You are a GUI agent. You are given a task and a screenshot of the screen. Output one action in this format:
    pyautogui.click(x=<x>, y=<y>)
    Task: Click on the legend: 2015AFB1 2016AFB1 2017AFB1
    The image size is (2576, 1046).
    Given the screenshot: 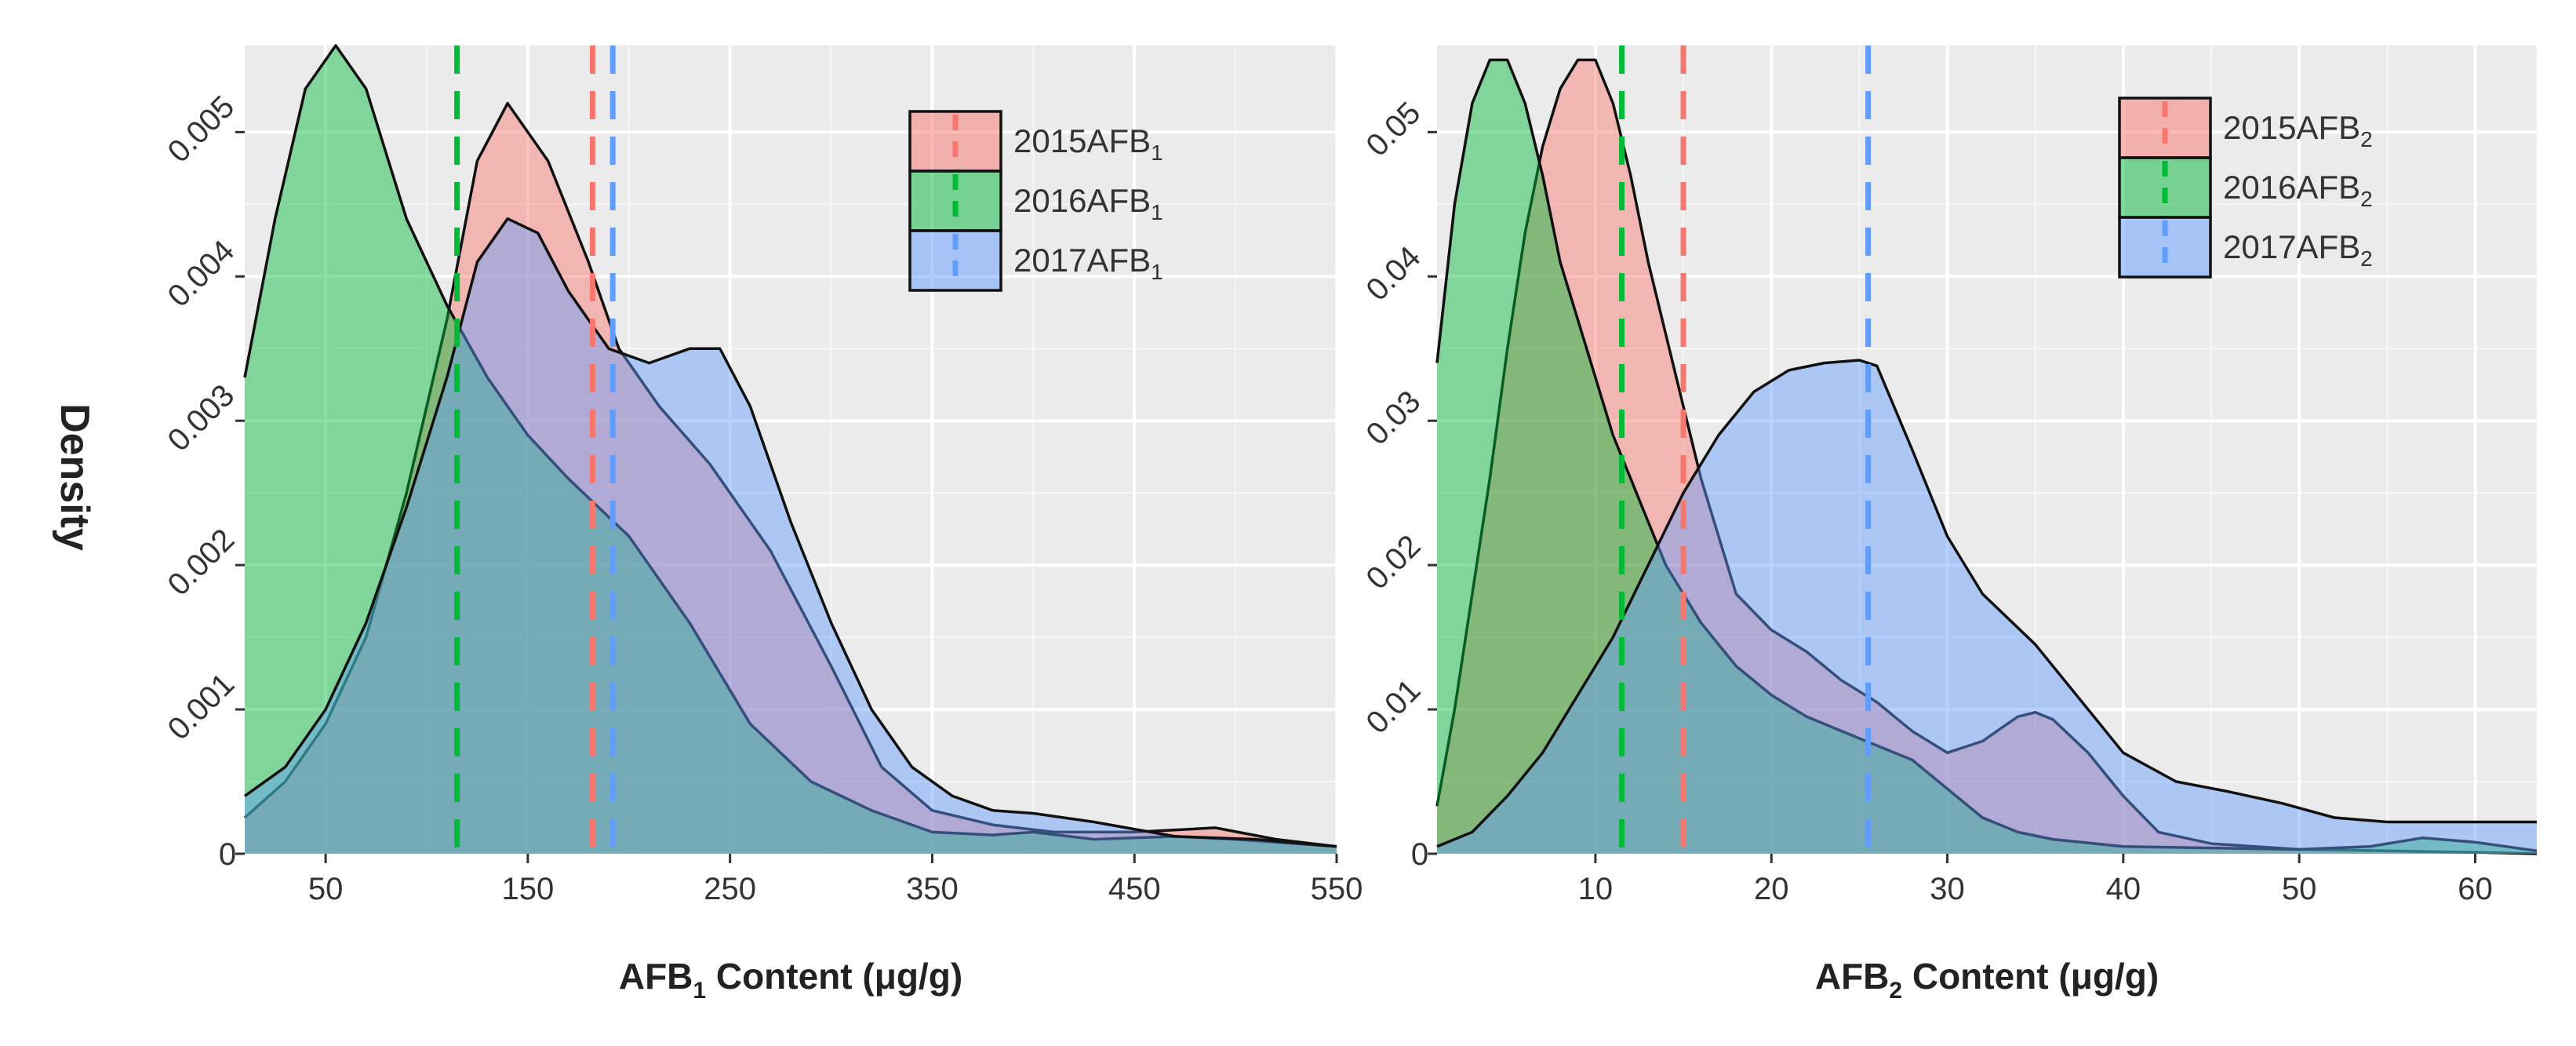 What is the action you would take?
    pyautogui.click(x=1035, y=201)
    